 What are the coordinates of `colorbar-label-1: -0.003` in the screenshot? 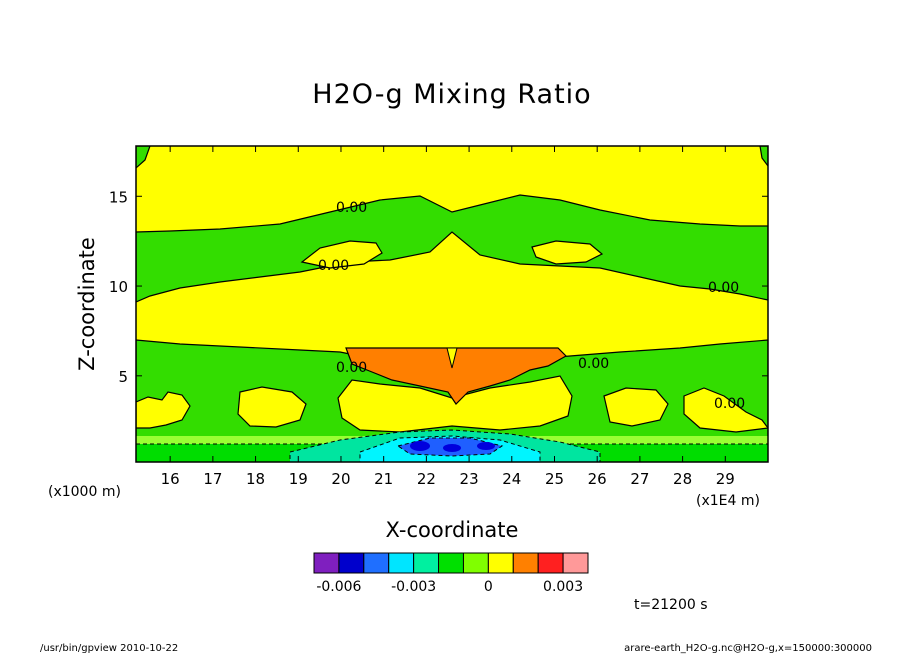 It's located at (413, 587).